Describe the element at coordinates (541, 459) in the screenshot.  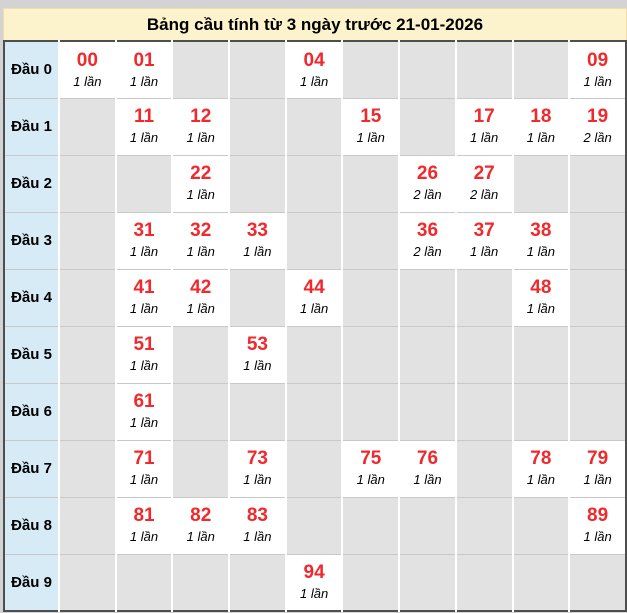
I see `loto-number: 78` at that location.